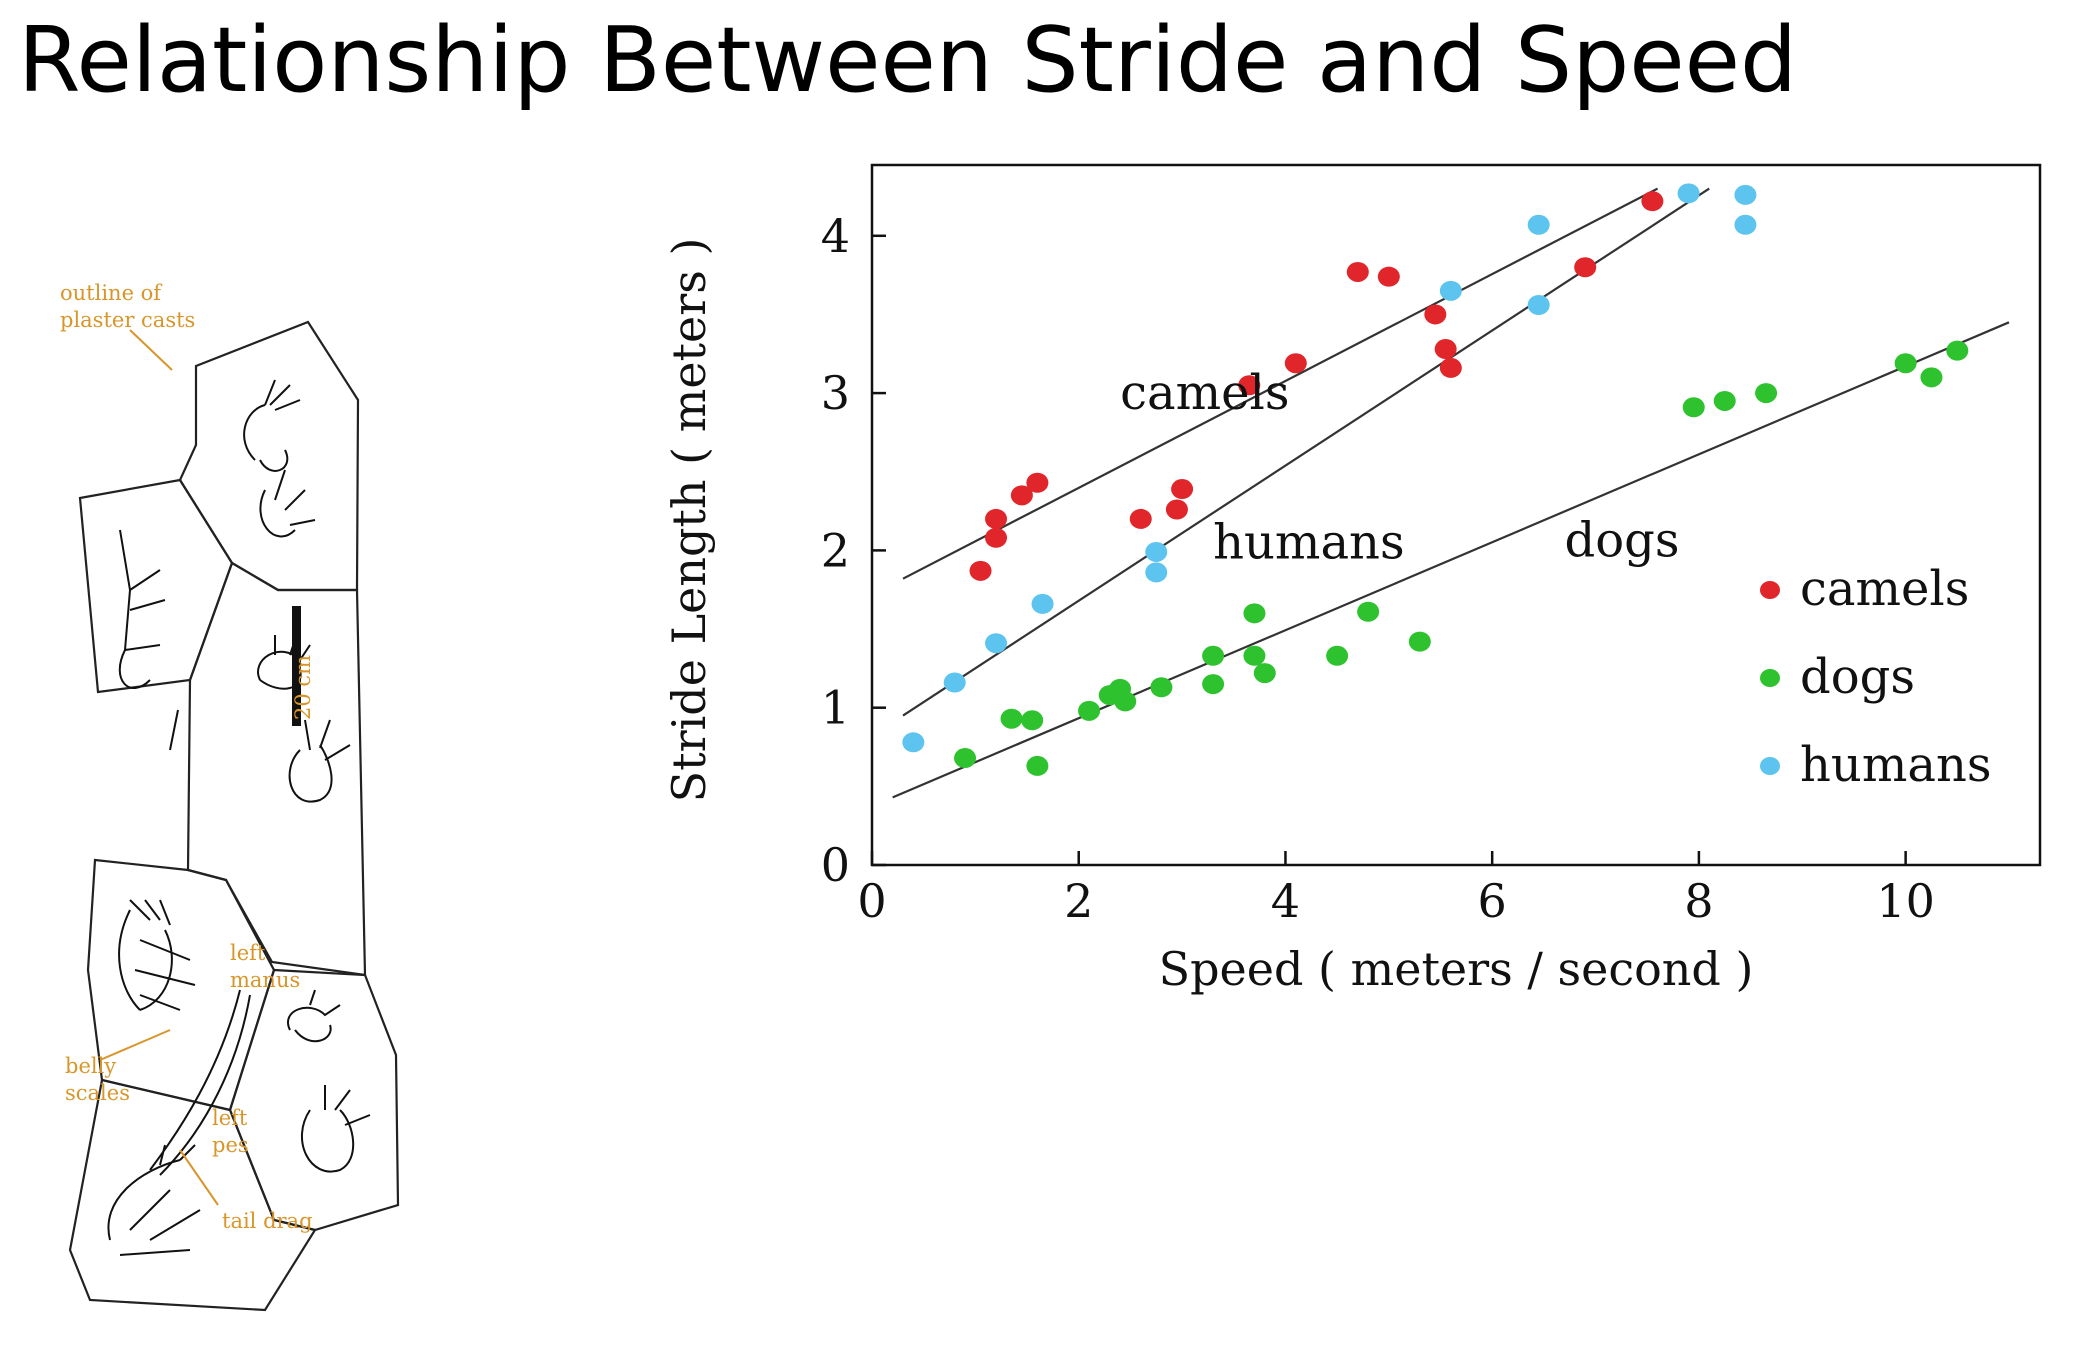 The image size is (2080, 1348). Describe the element at coordinates (835, 393) in the screenshot. I see `y-tick-label: 3` at that location.